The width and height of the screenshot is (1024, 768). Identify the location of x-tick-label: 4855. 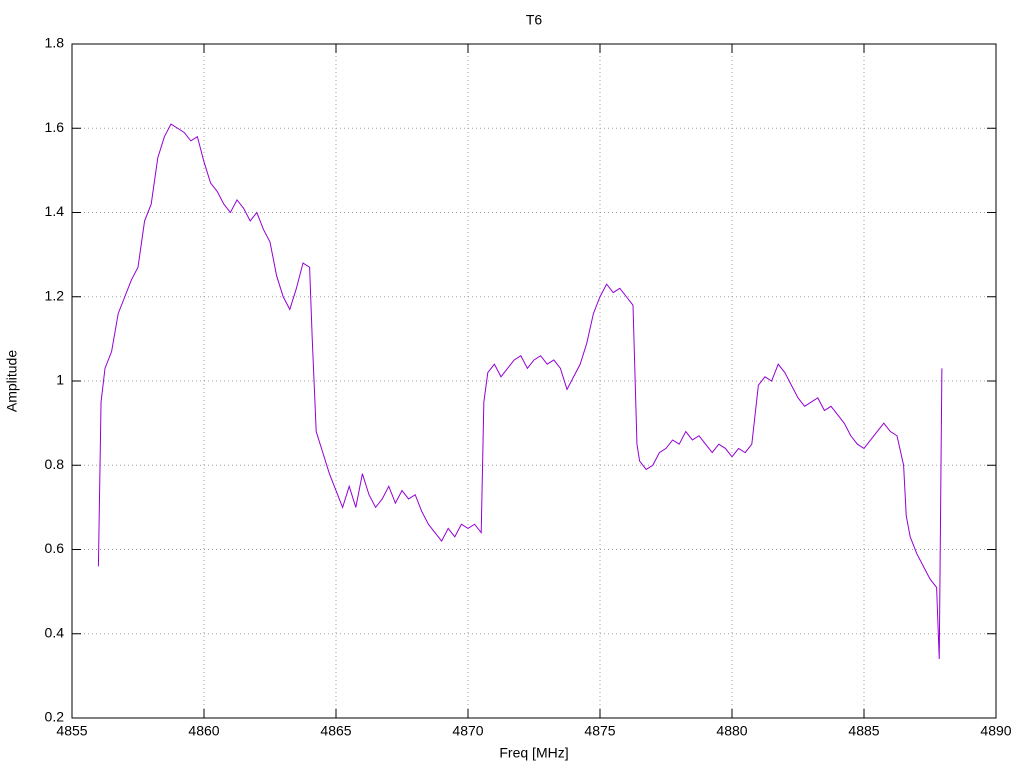
(71, 731).